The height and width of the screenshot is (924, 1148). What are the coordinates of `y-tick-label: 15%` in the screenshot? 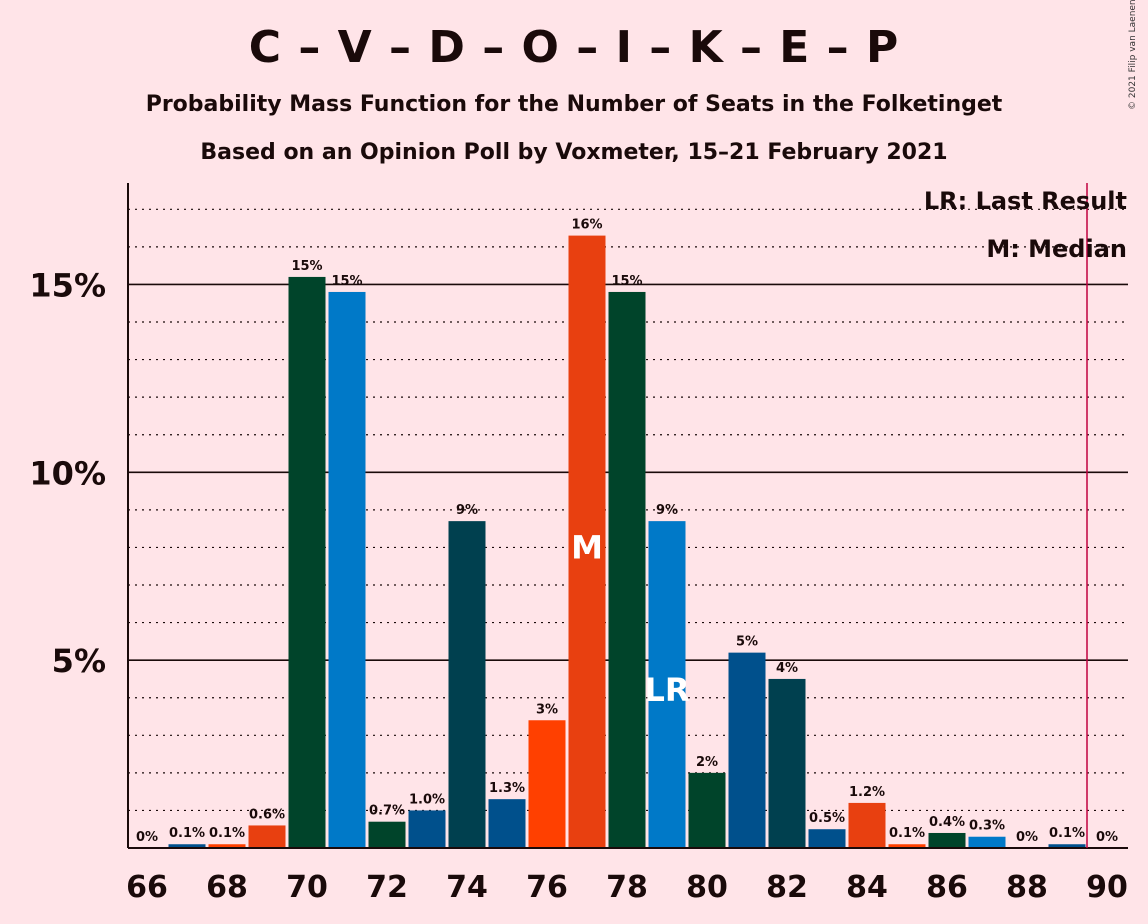 It's located at (67, 285).